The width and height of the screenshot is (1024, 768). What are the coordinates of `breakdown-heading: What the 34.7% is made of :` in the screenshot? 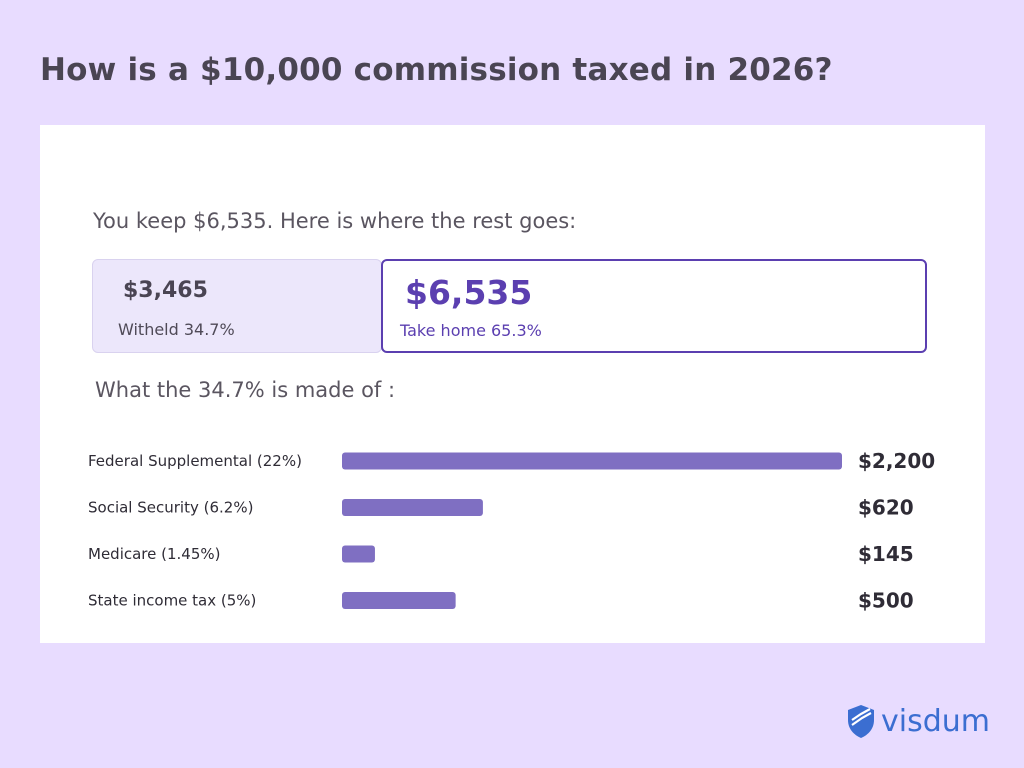 It's located at (245, 390).